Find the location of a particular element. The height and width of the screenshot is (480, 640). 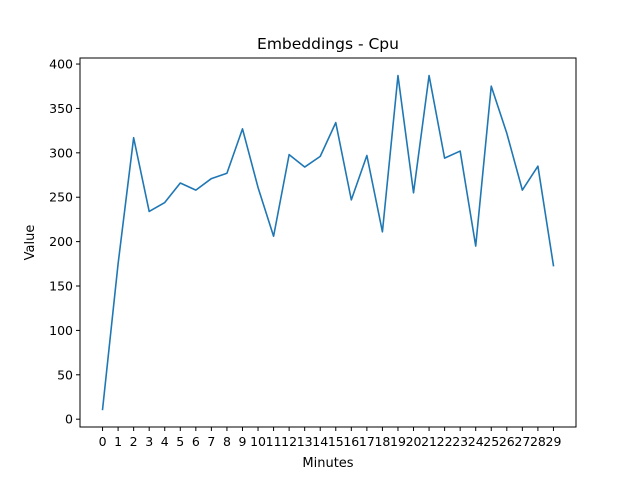

chart-title: Embeddings - Cpu is located at coordinates (328, 44).